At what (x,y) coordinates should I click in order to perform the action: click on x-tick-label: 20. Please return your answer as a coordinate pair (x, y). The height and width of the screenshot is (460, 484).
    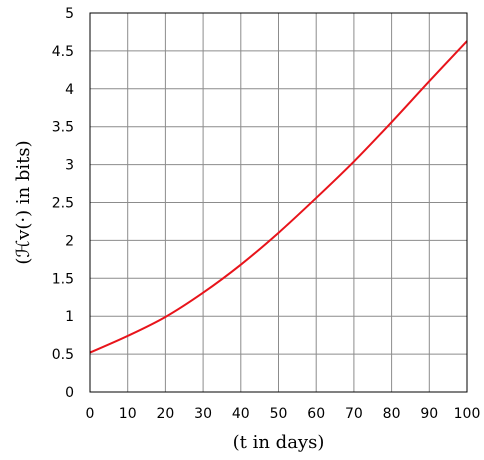
    Looking at the image, I should click on (165, 414).